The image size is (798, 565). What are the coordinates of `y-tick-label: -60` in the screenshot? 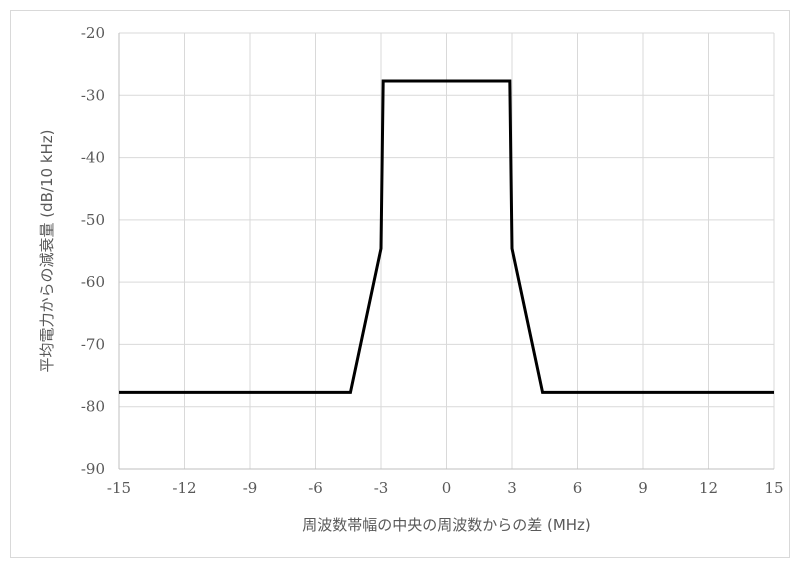 It's located at (93, 282).